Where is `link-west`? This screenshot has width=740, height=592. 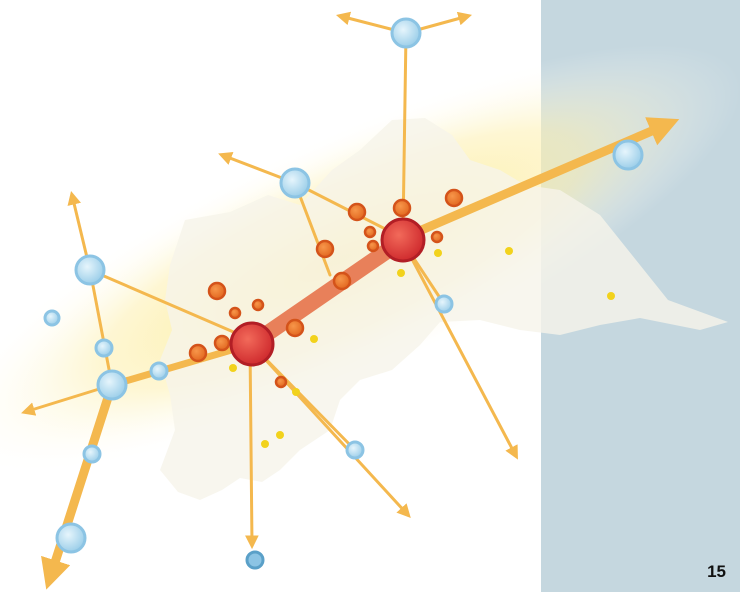
link-west is located at coordinates (171, 305).